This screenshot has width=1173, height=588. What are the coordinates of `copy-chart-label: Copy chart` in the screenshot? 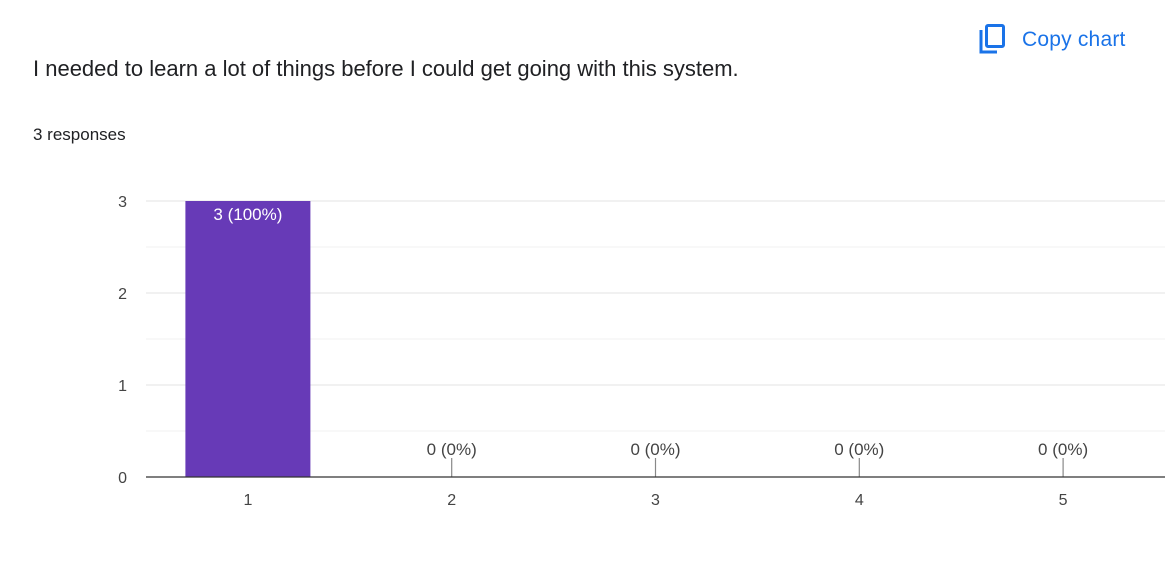 It's located at (1074, 39).